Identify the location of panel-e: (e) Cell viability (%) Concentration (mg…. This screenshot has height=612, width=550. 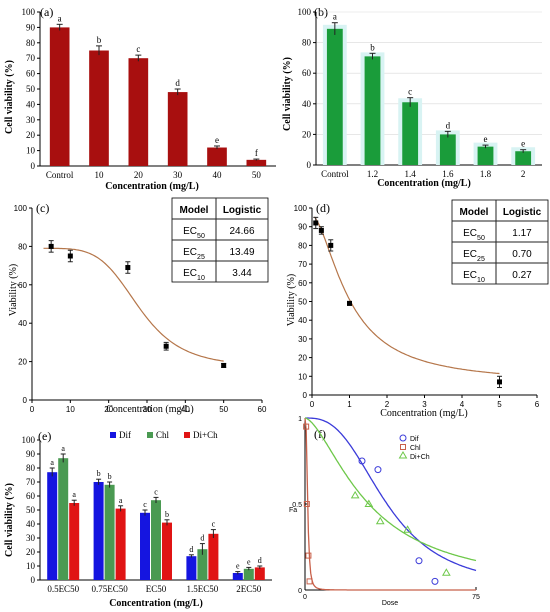
(138, 519).